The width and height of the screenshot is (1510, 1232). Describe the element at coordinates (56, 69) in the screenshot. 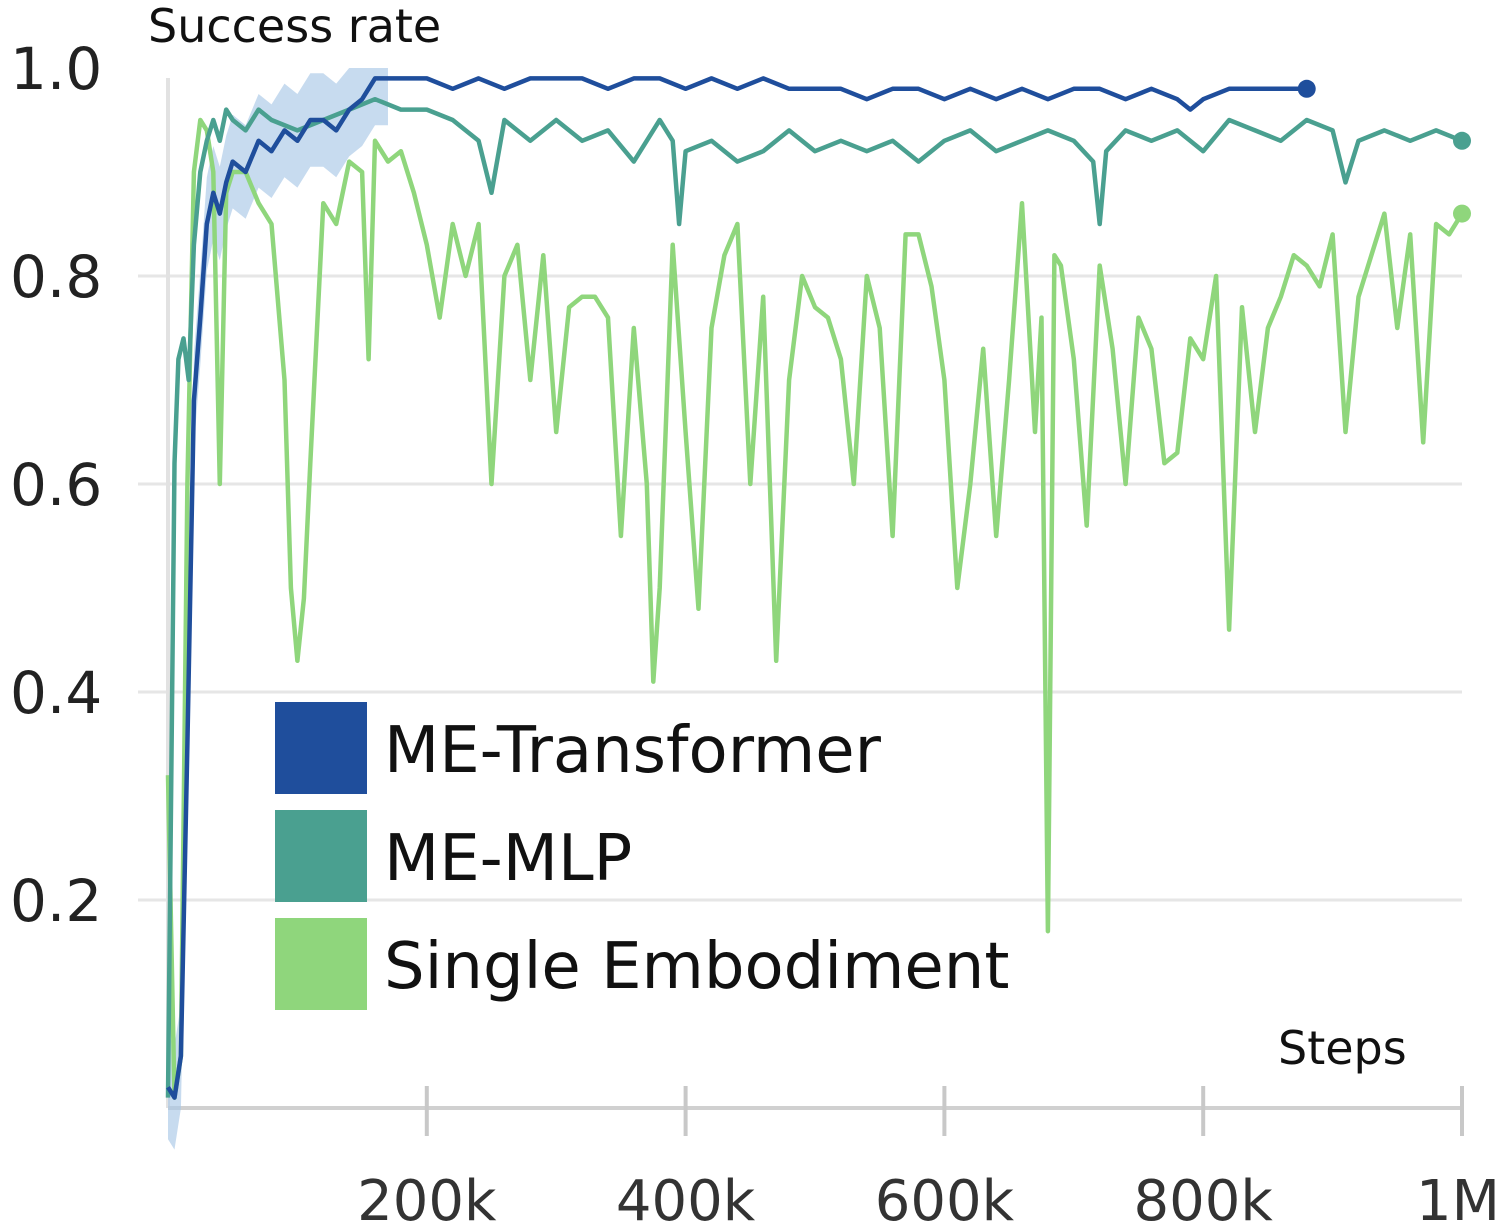

I see `y-tick-label: 1.0` at that location.